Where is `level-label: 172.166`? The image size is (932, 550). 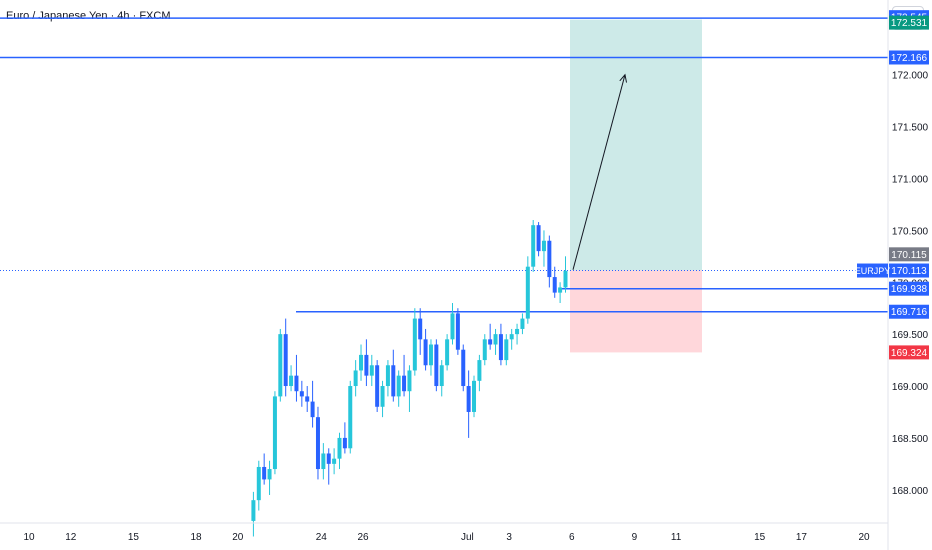 level-label: 172.166 is located at coordinates (909, 58).